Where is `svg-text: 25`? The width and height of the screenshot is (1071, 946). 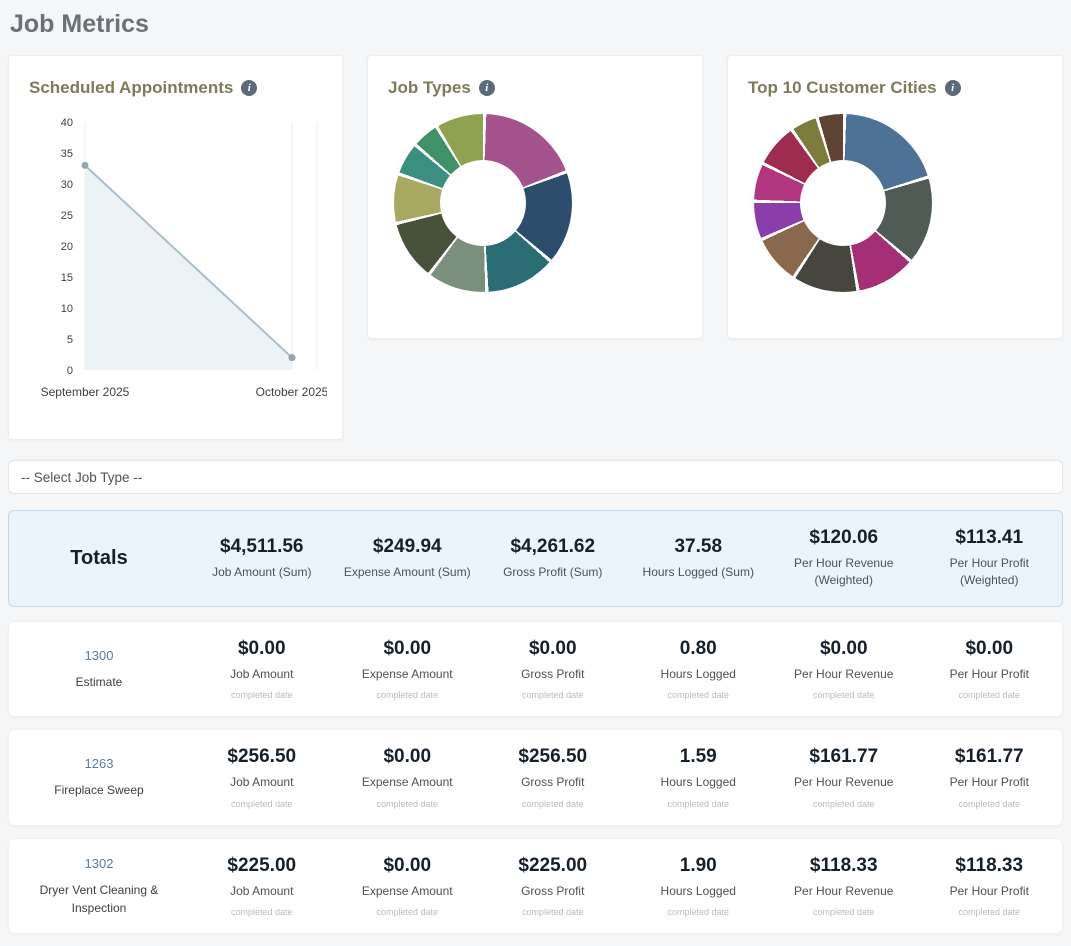 svg-text: 25 is located at coordinates (67, 216).